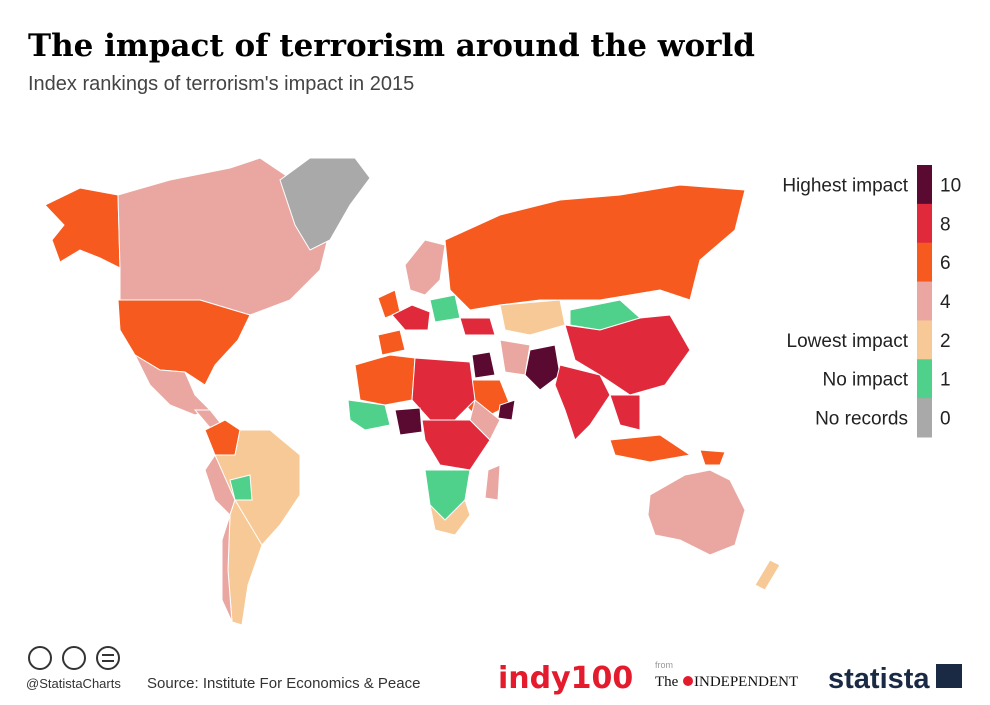 The image size is (990, 705). I want to click on legend-value: 2, so click(945, 341).